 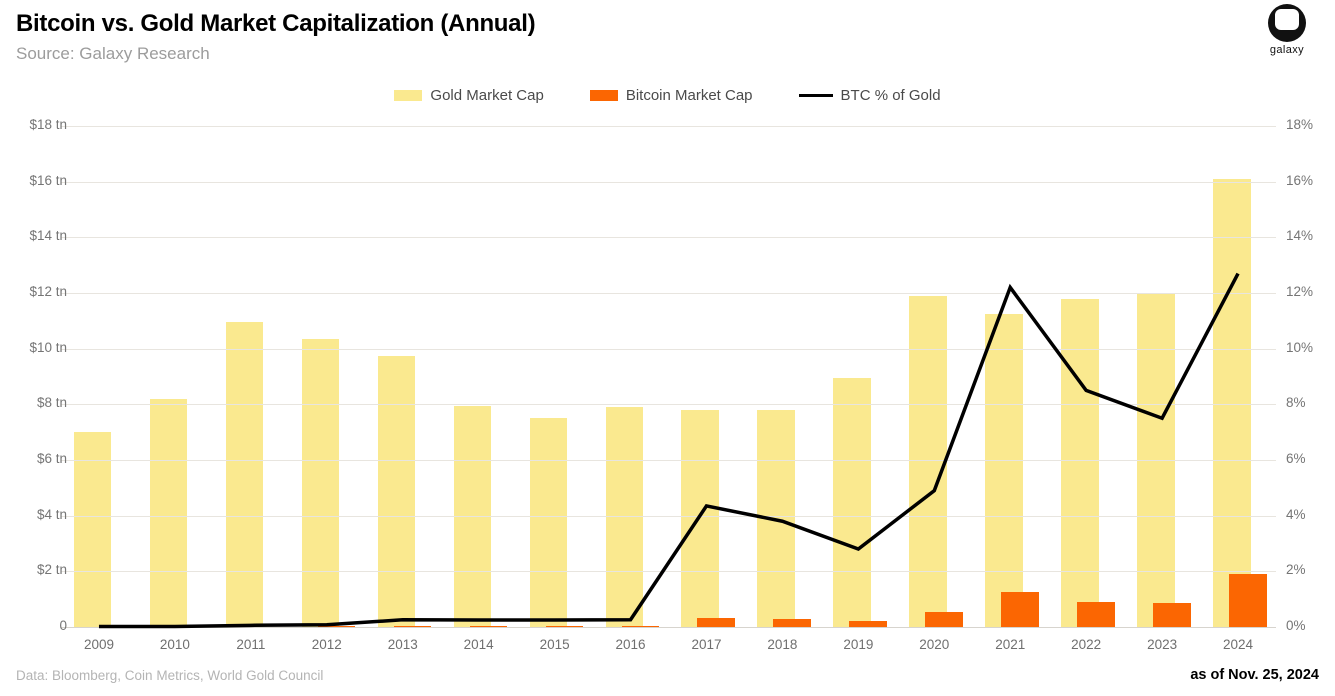 I want to click on x-axis-label-2021: 2021, so click(x=1010, y=644).